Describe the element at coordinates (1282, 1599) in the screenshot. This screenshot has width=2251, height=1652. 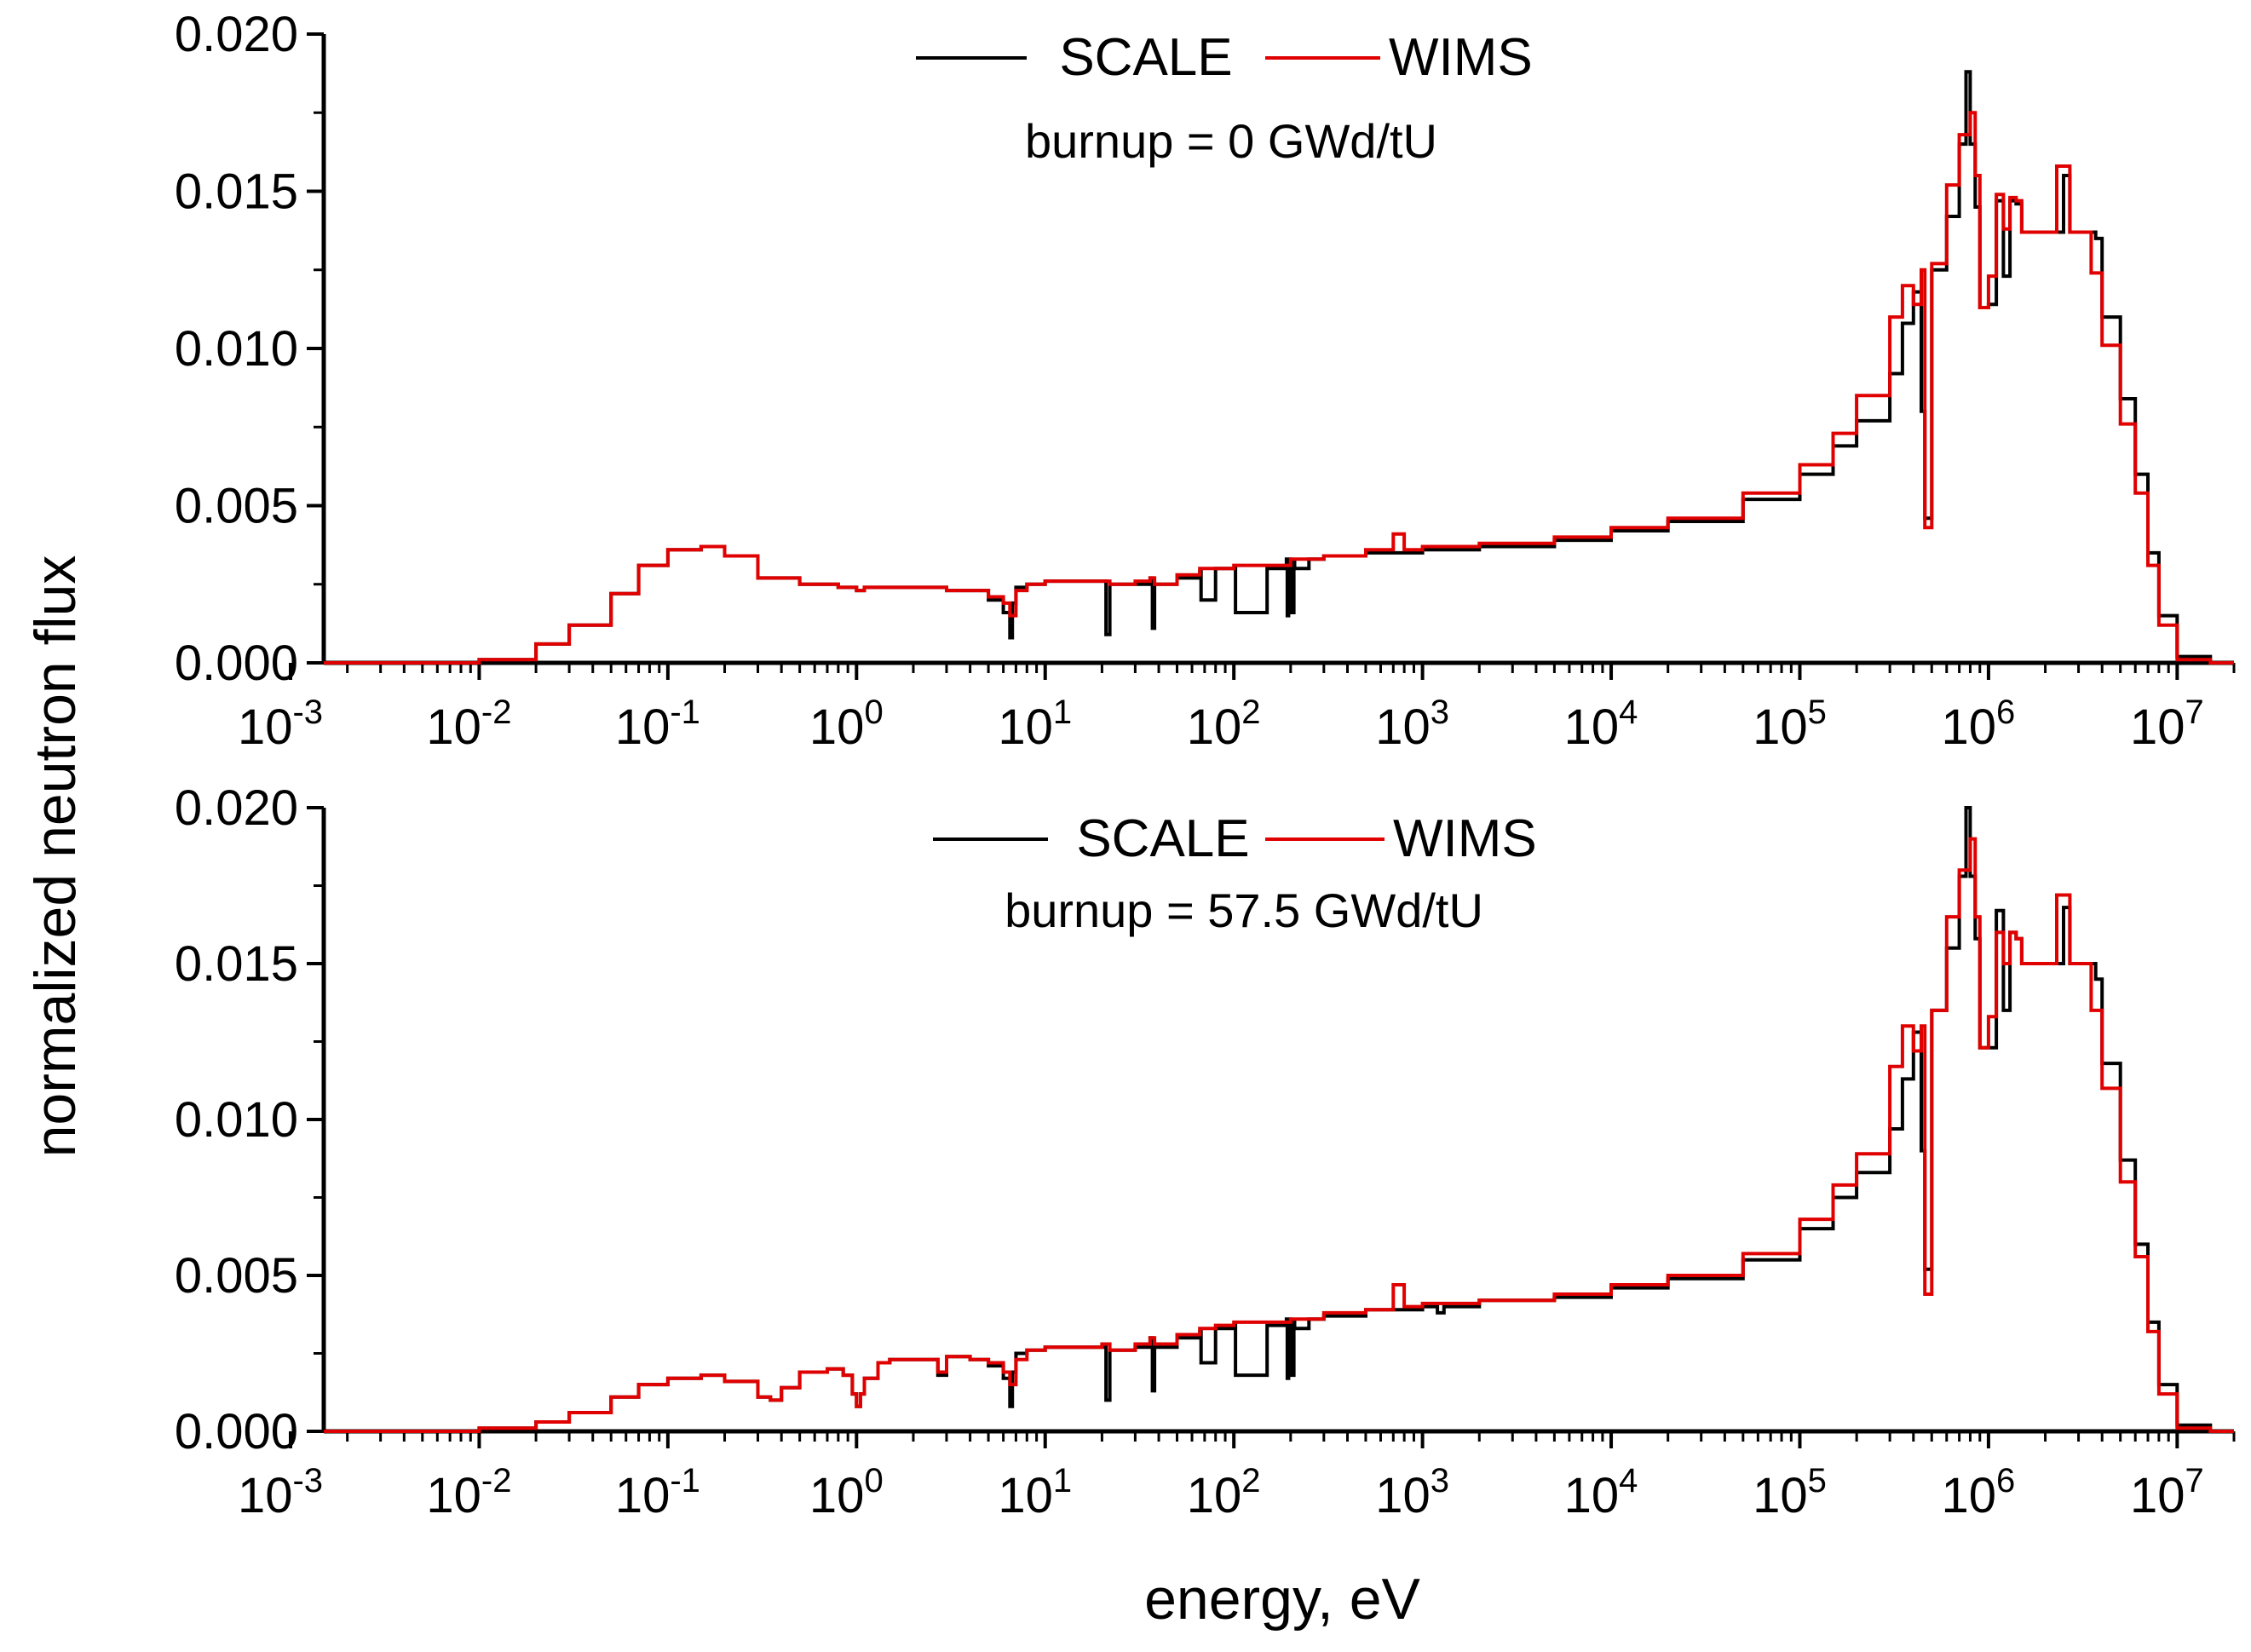
I see `x-axis-title: energy, eV` at that location.